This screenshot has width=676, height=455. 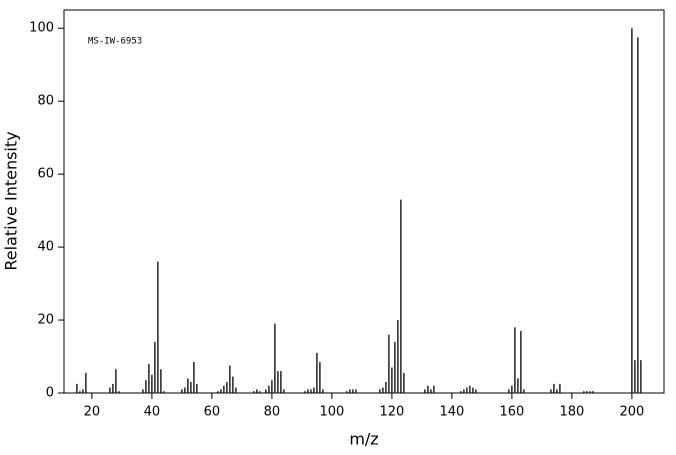 I want to click on y-tick-label: 20, so click(x=45, y=320).